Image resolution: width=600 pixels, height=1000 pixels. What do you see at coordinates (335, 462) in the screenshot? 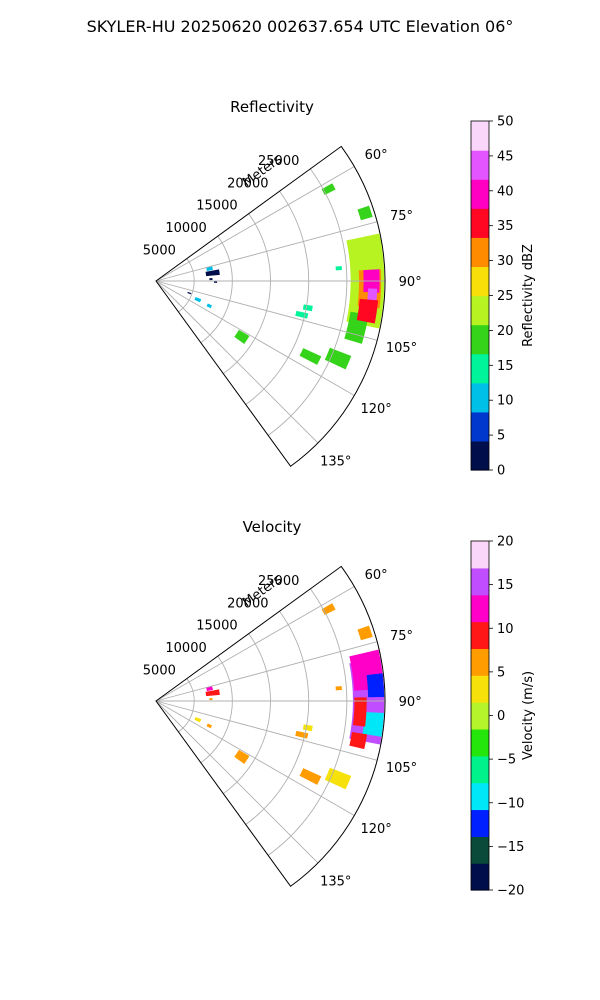
I see `azimuth-tick-label: 135°` at bounding box center [335, 462].